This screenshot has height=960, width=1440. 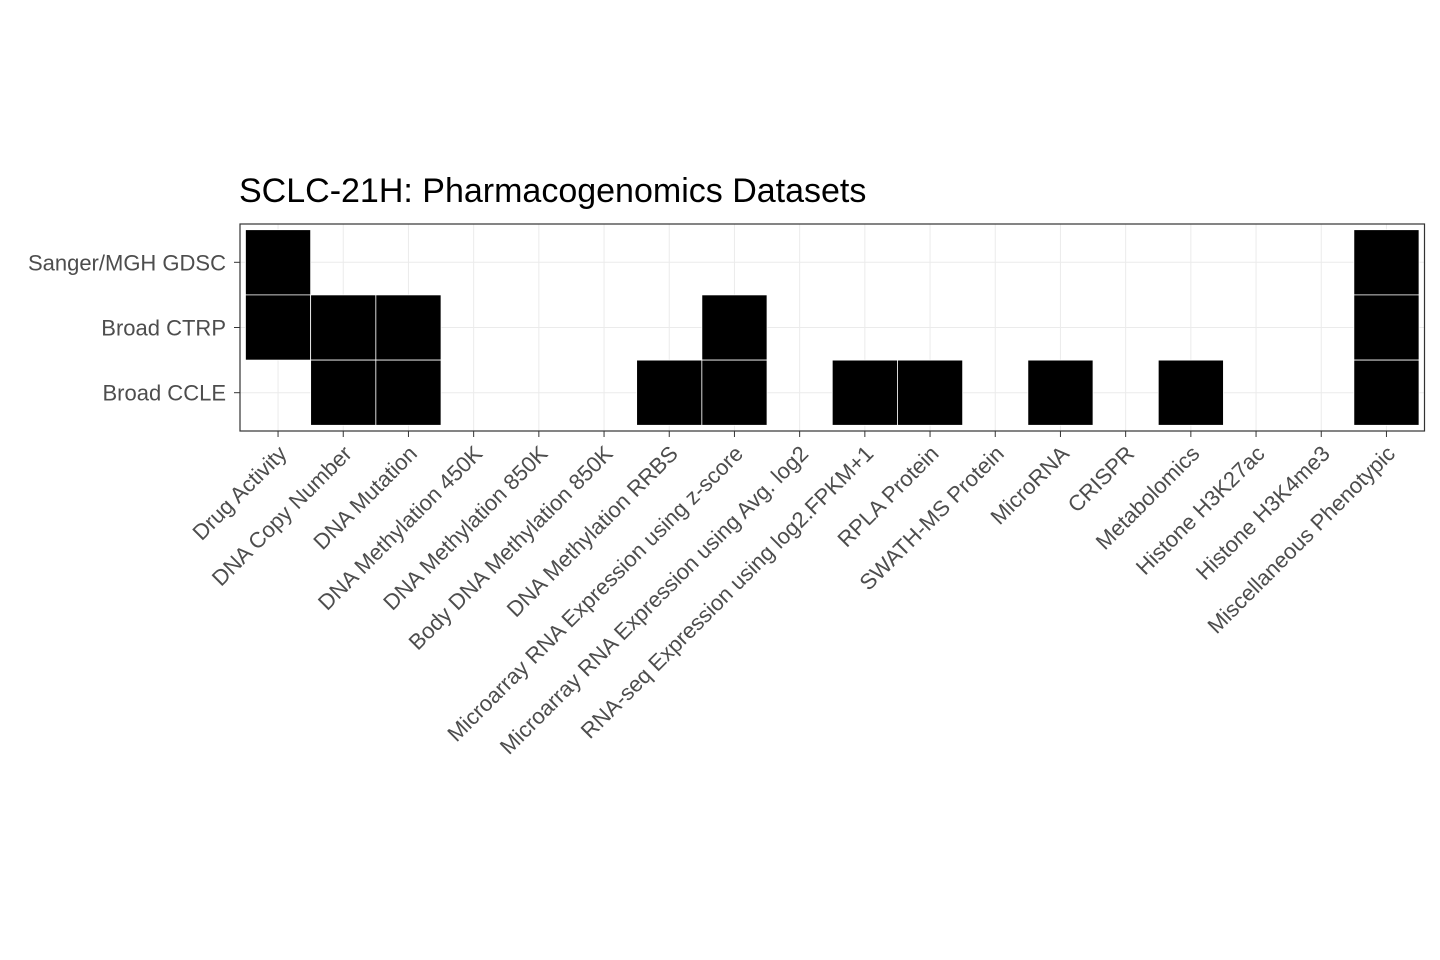 What do you see at coordinates (552, 191) in the screenshot?
I see `chart-title: SCLC-21H: Pharmacogenomics Datasets` at bounding box center [552, 191].